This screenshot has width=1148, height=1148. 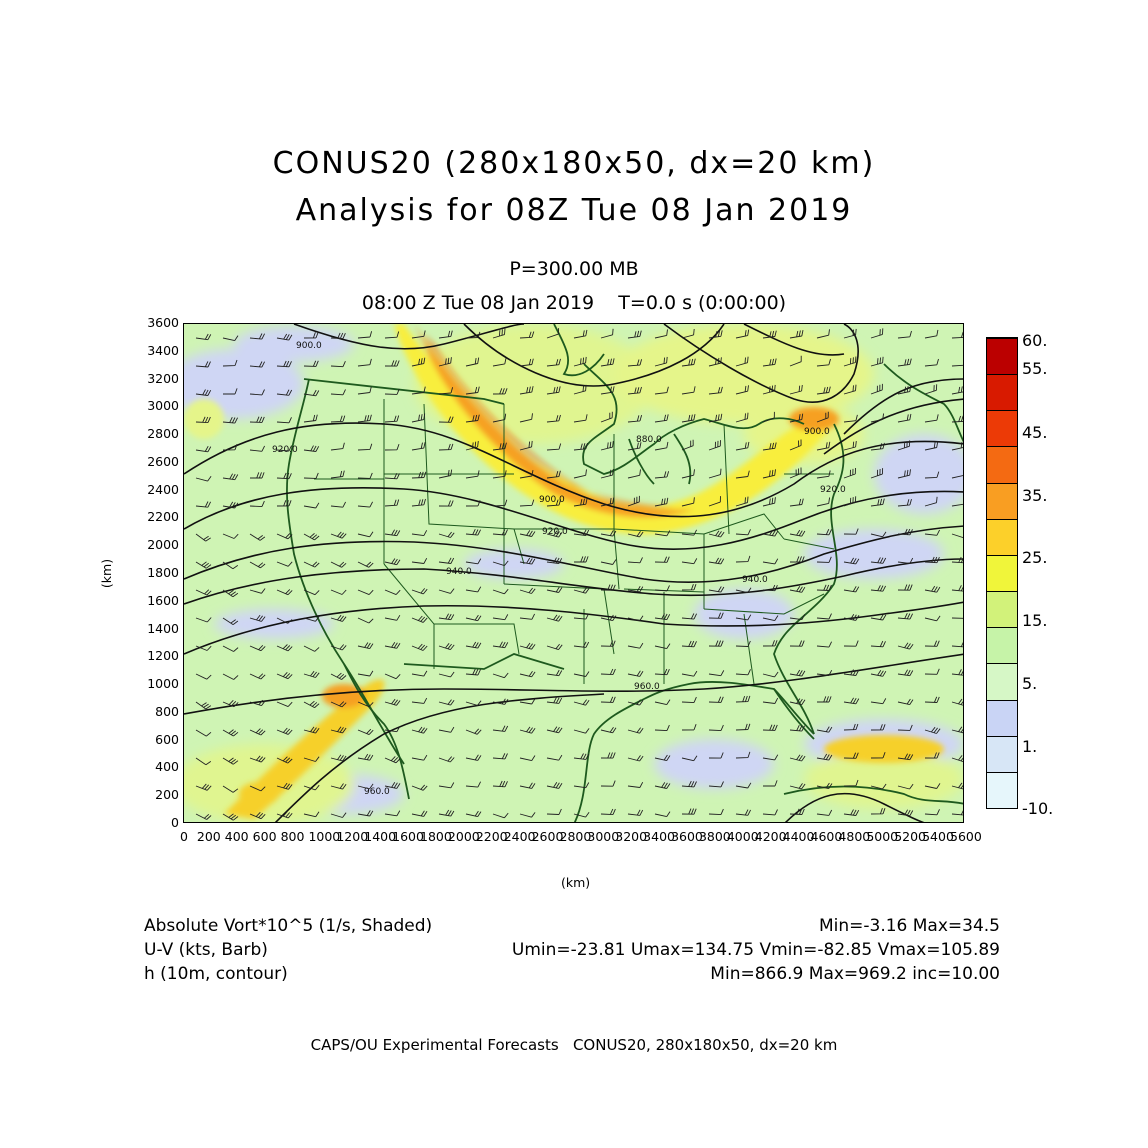 I want to click on y-tick-label: 800, so click(x=167, y=711).